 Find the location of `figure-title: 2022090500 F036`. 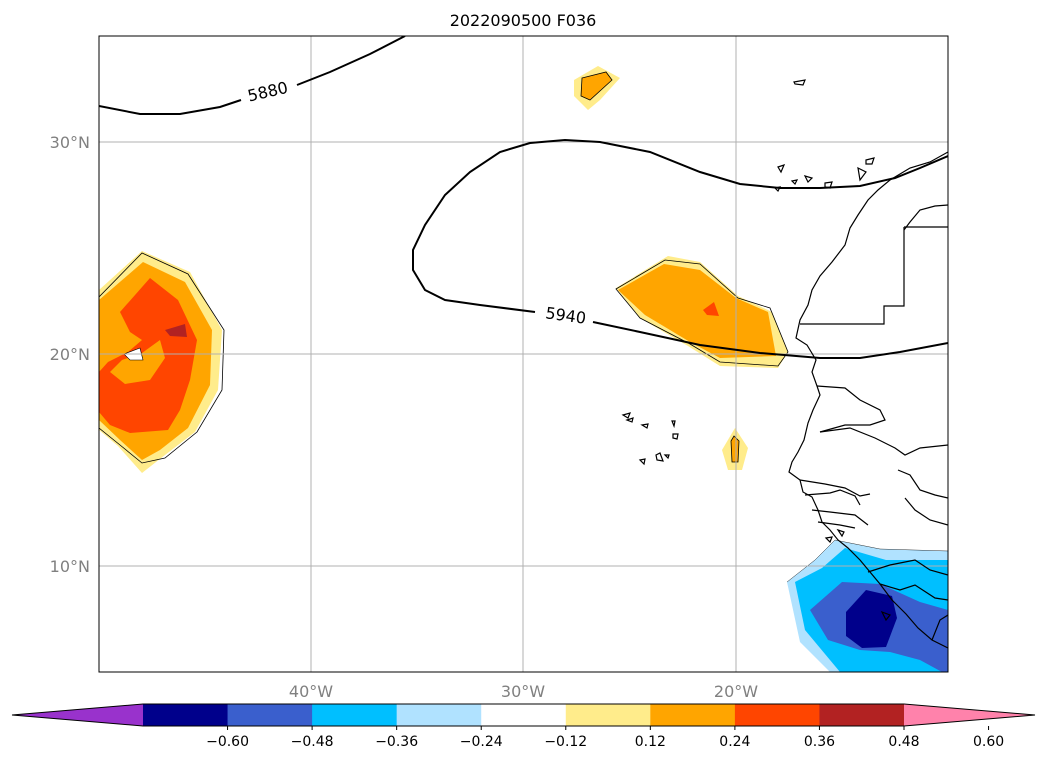

figure-title: 2022090500 F036 is located at coordinates (523, 20).